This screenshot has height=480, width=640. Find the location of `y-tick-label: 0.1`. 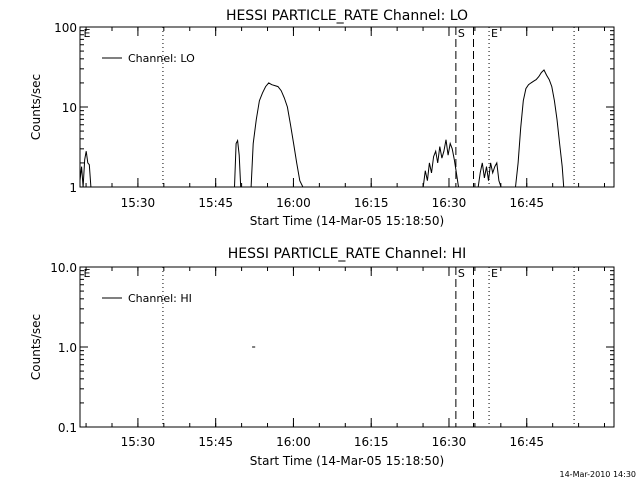

y-tick-label: 0.1 is located at coordinates (67, 428).